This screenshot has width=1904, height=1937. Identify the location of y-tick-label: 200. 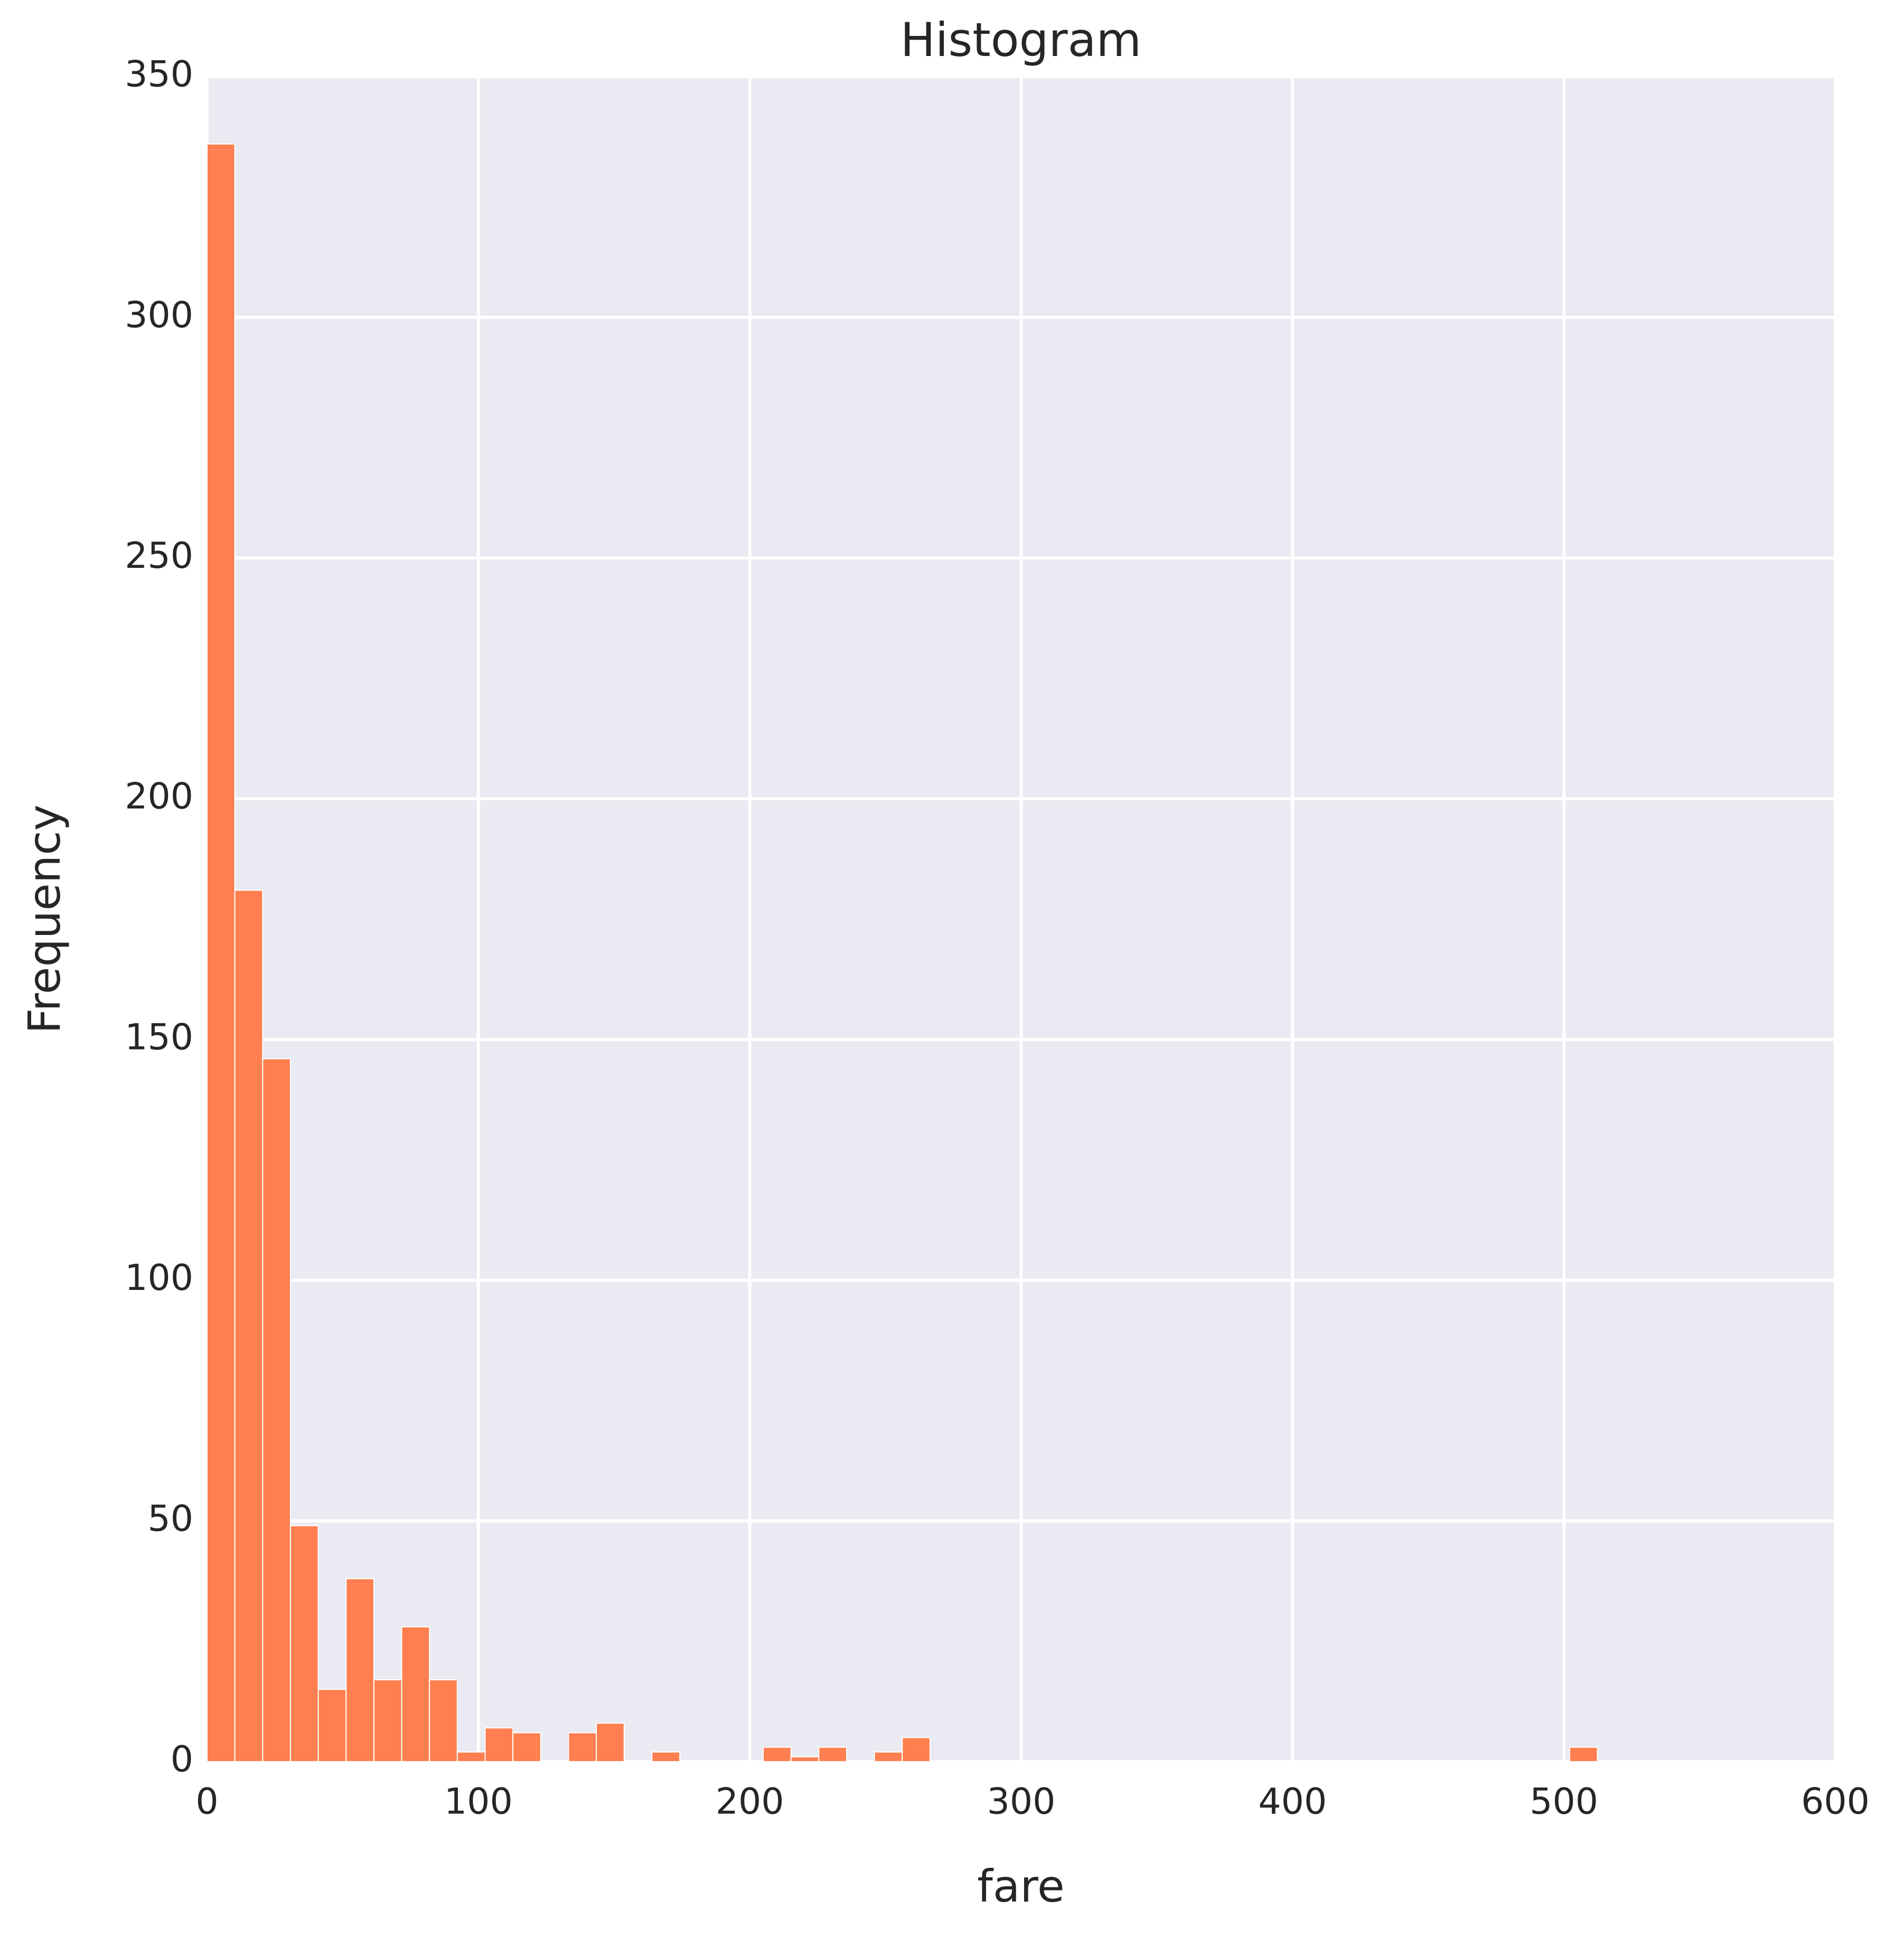
(159, 797).